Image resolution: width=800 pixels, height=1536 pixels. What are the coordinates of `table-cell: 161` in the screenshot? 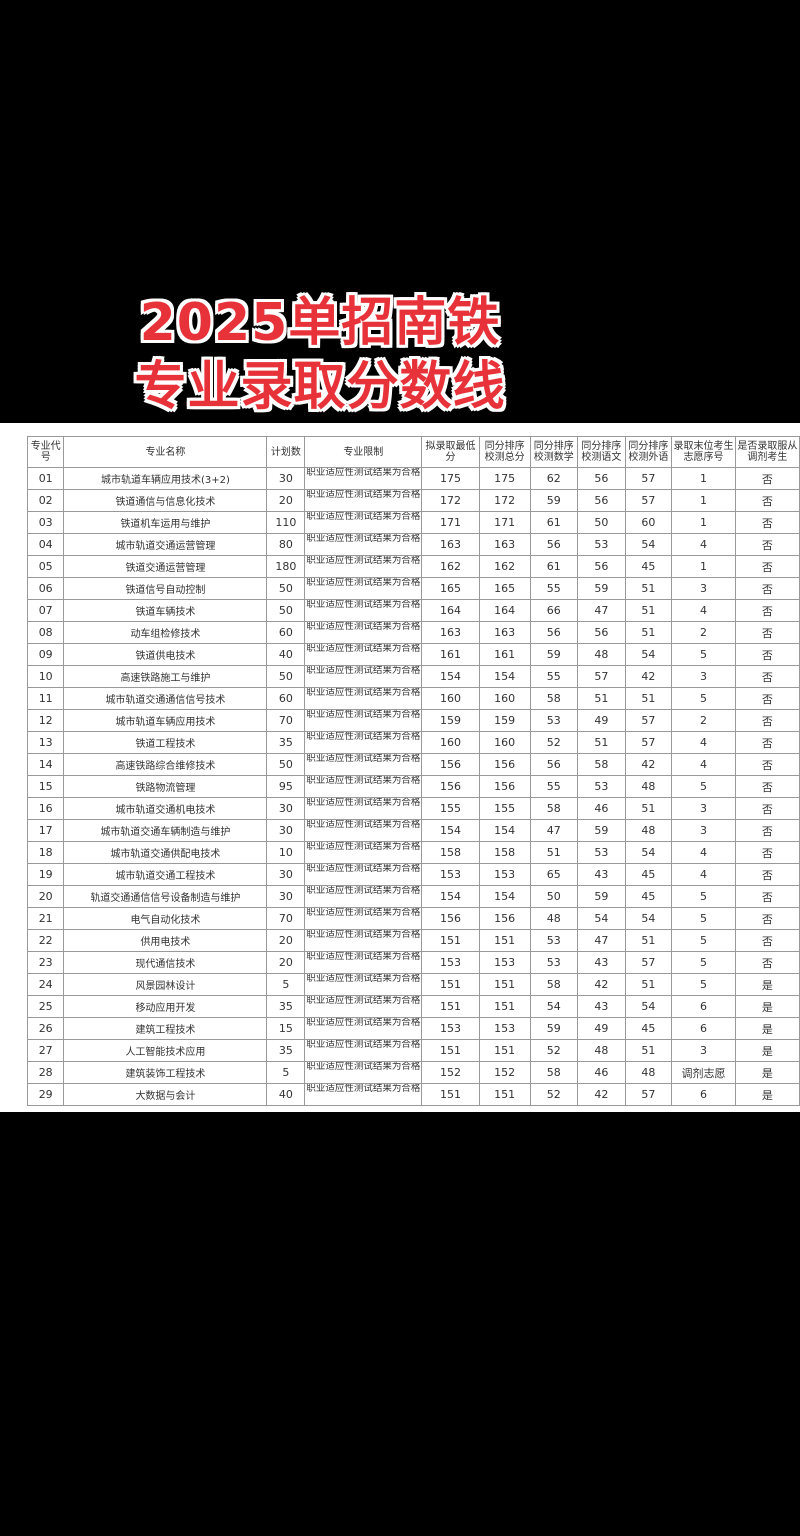 It's located at (504, 654).